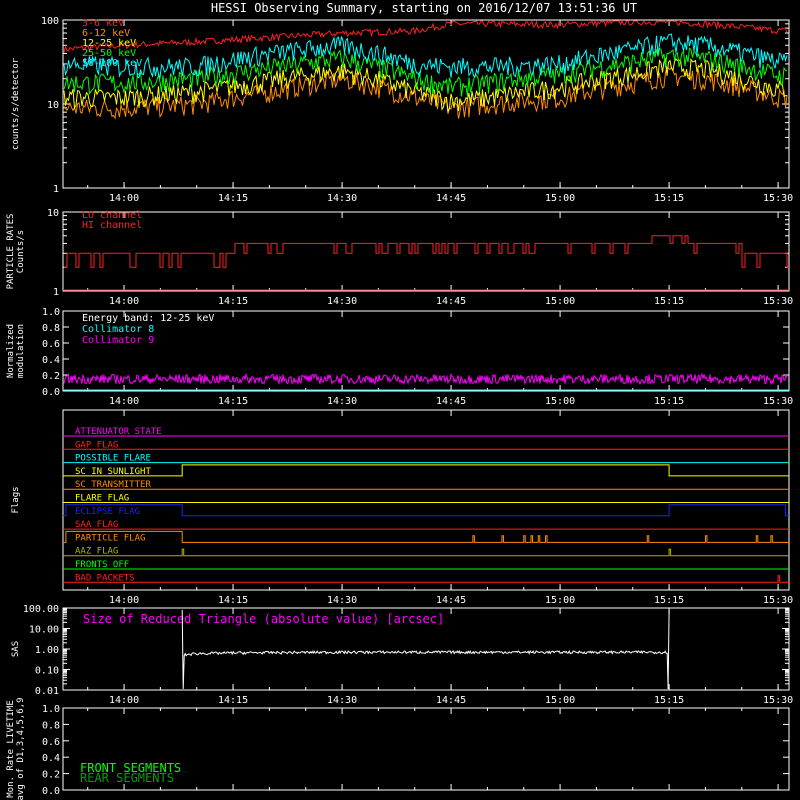 The image size is (800, 800). What do you see at coordinates (130, 768) in the screenshot?
I see `legend-entry: FRONT SEGMENTS` at bounding box center [130, 768].